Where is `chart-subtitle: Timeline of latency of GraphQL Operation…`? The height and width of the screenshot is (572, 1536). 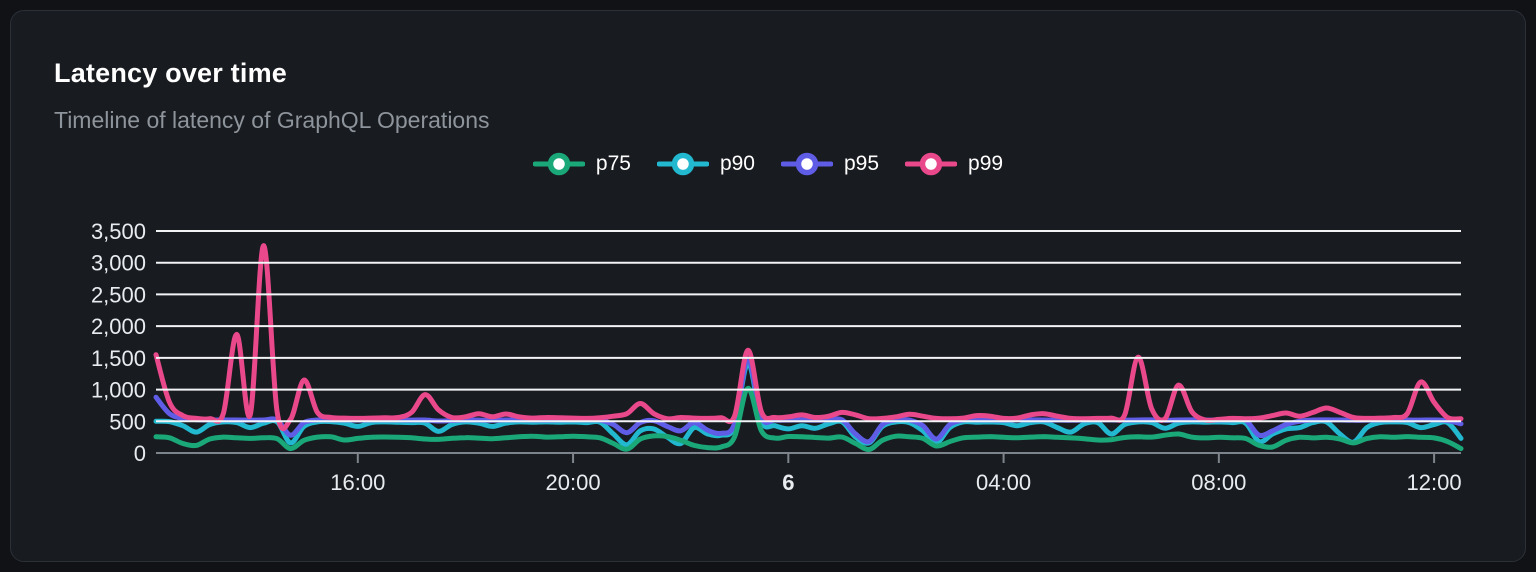
chart-subtitle: Timeline of latency of GraphQL Operation… is located at coordinates (272, 120).